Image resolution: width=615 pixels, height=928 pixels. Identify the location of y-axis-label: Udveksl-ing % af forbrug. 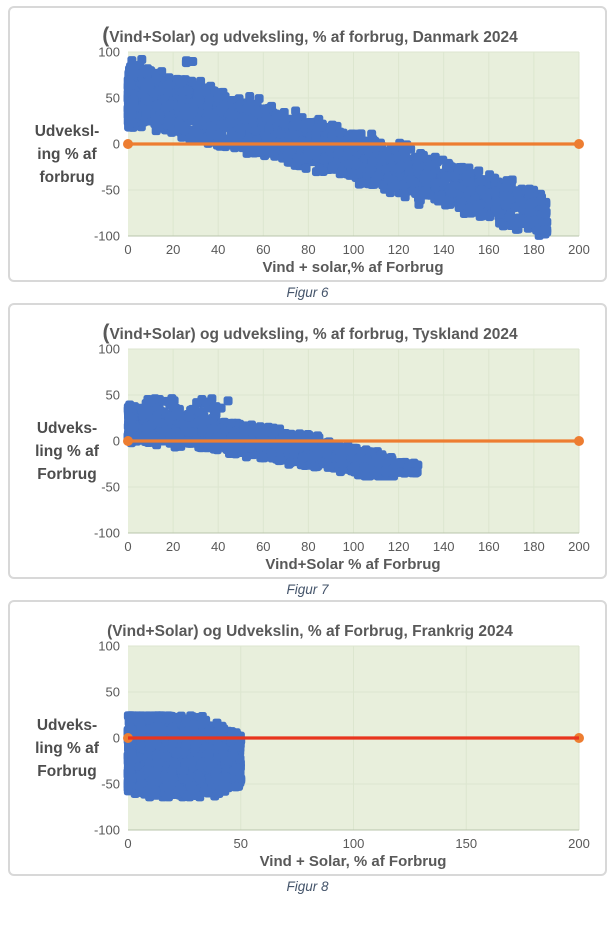
(67, 154).